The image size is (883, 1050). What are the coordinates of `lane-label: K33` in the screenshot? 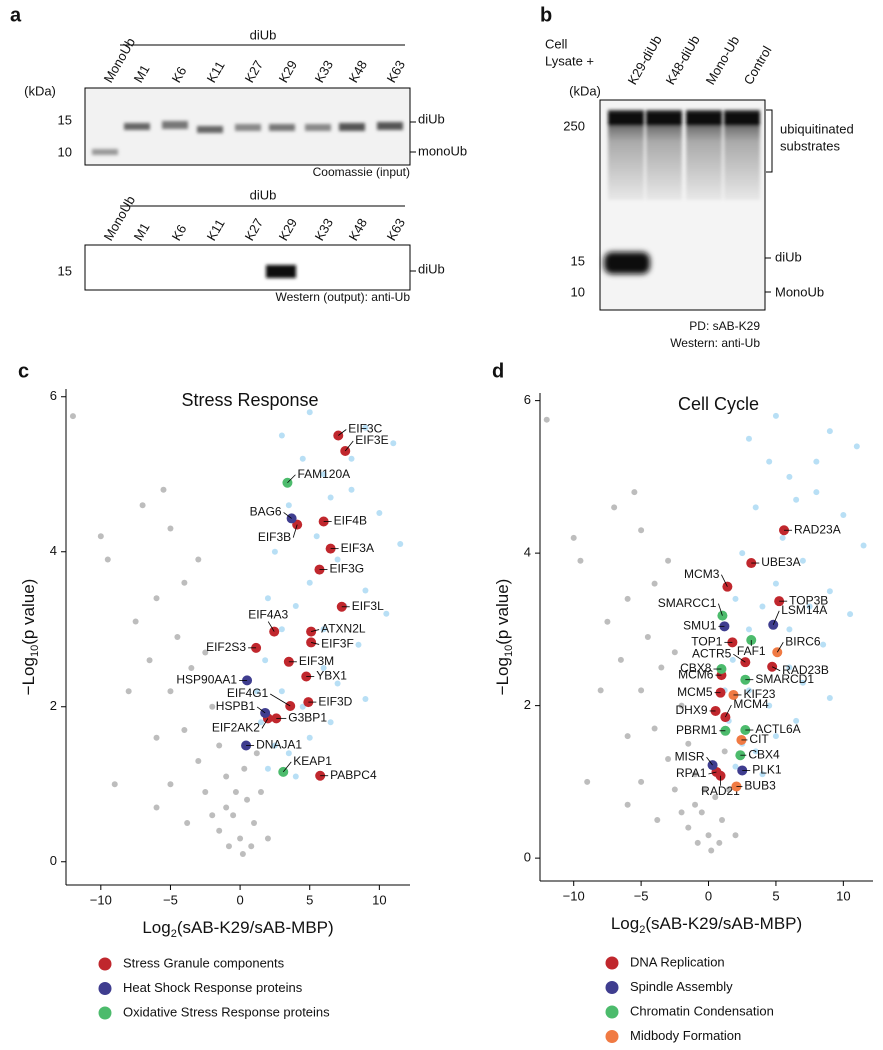 It's located at (324, 72).